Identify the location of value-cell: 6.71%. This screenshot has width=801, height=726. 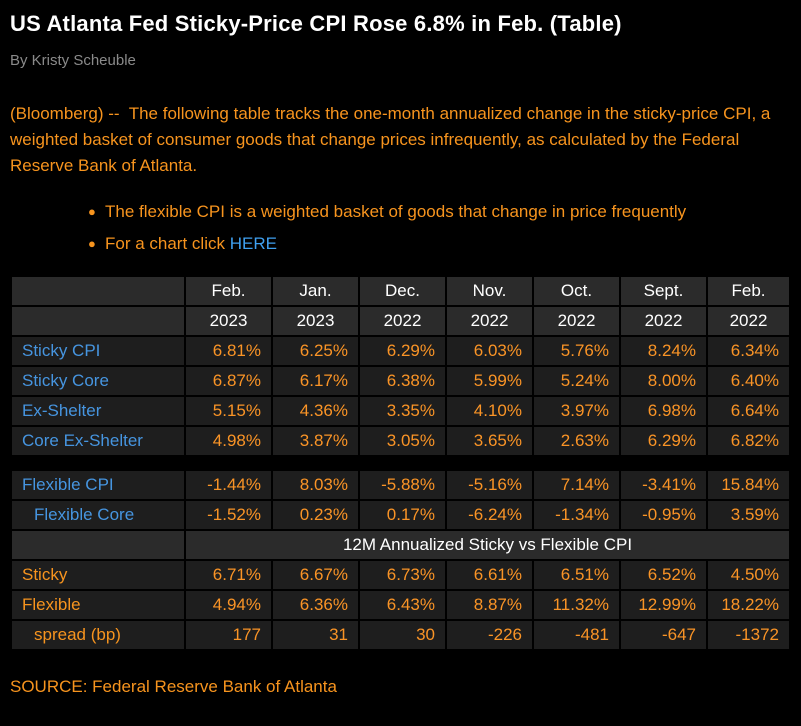
(228, 575).